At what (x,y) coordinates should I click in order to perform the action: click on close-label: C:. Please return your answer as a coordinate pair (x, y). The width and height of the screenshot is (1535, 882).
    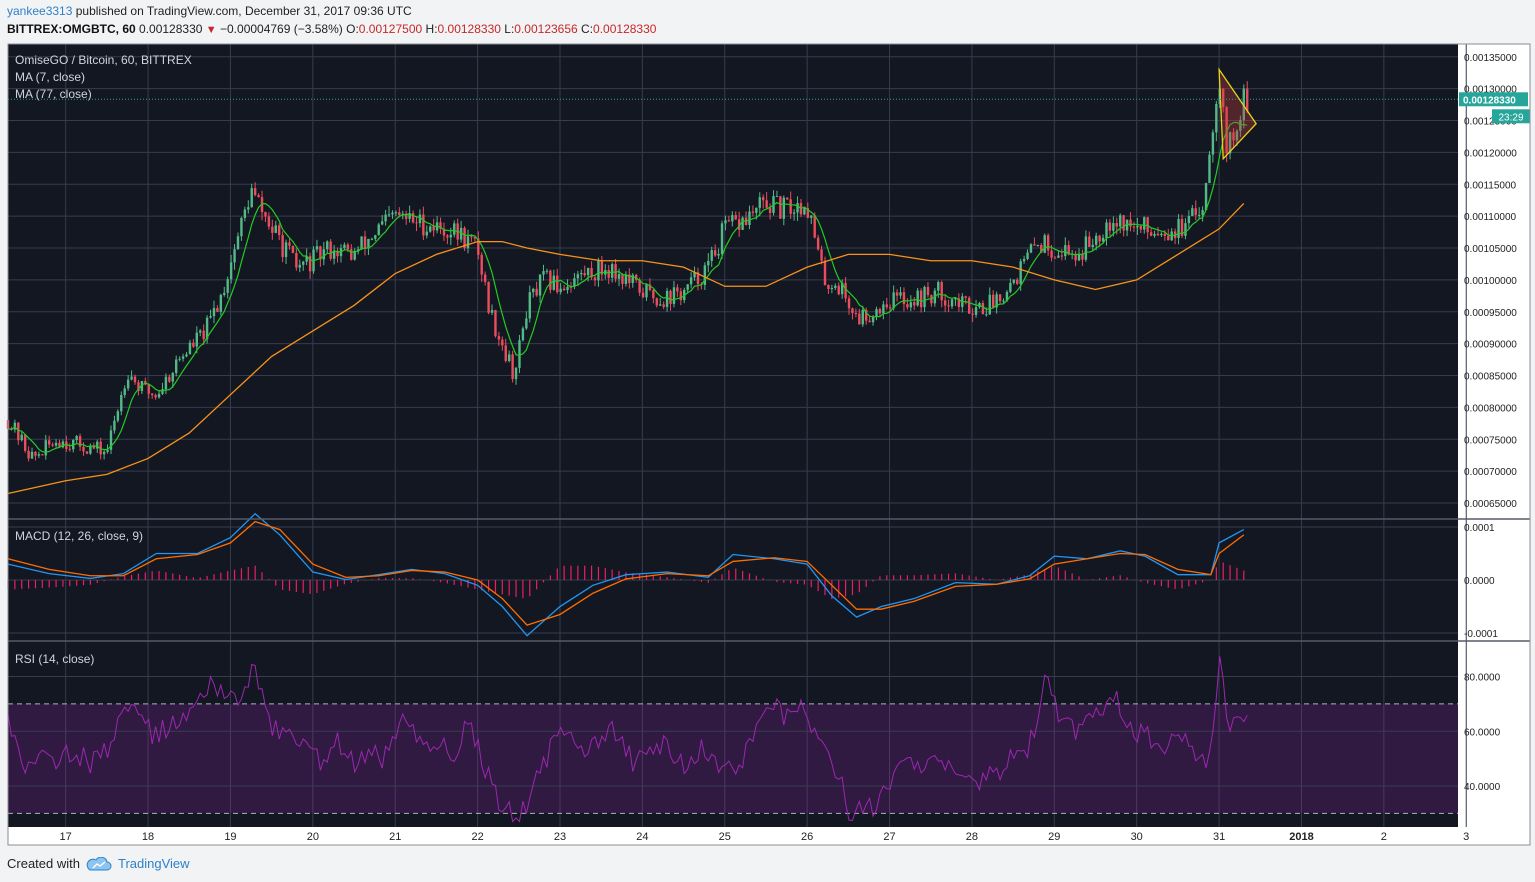
    Looking at the image, I should click on (587, 29).